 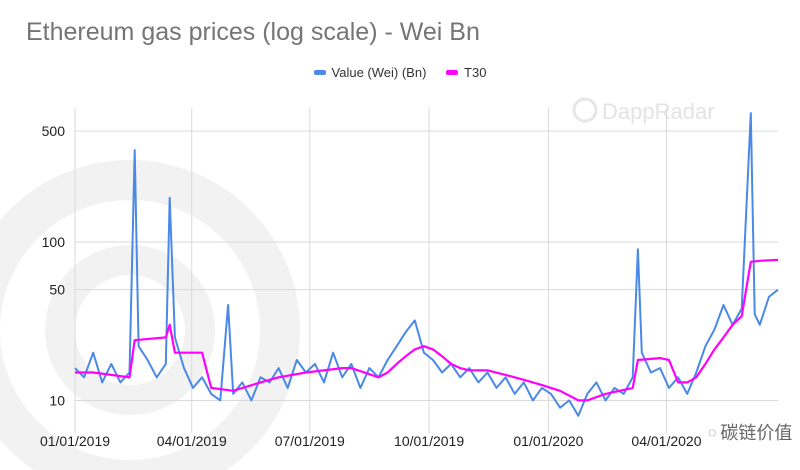 What do you see at coordinates (658, 111) in the screenshot?
I see `dappradar-text: DappRadar` at bounding box center [658, 111].